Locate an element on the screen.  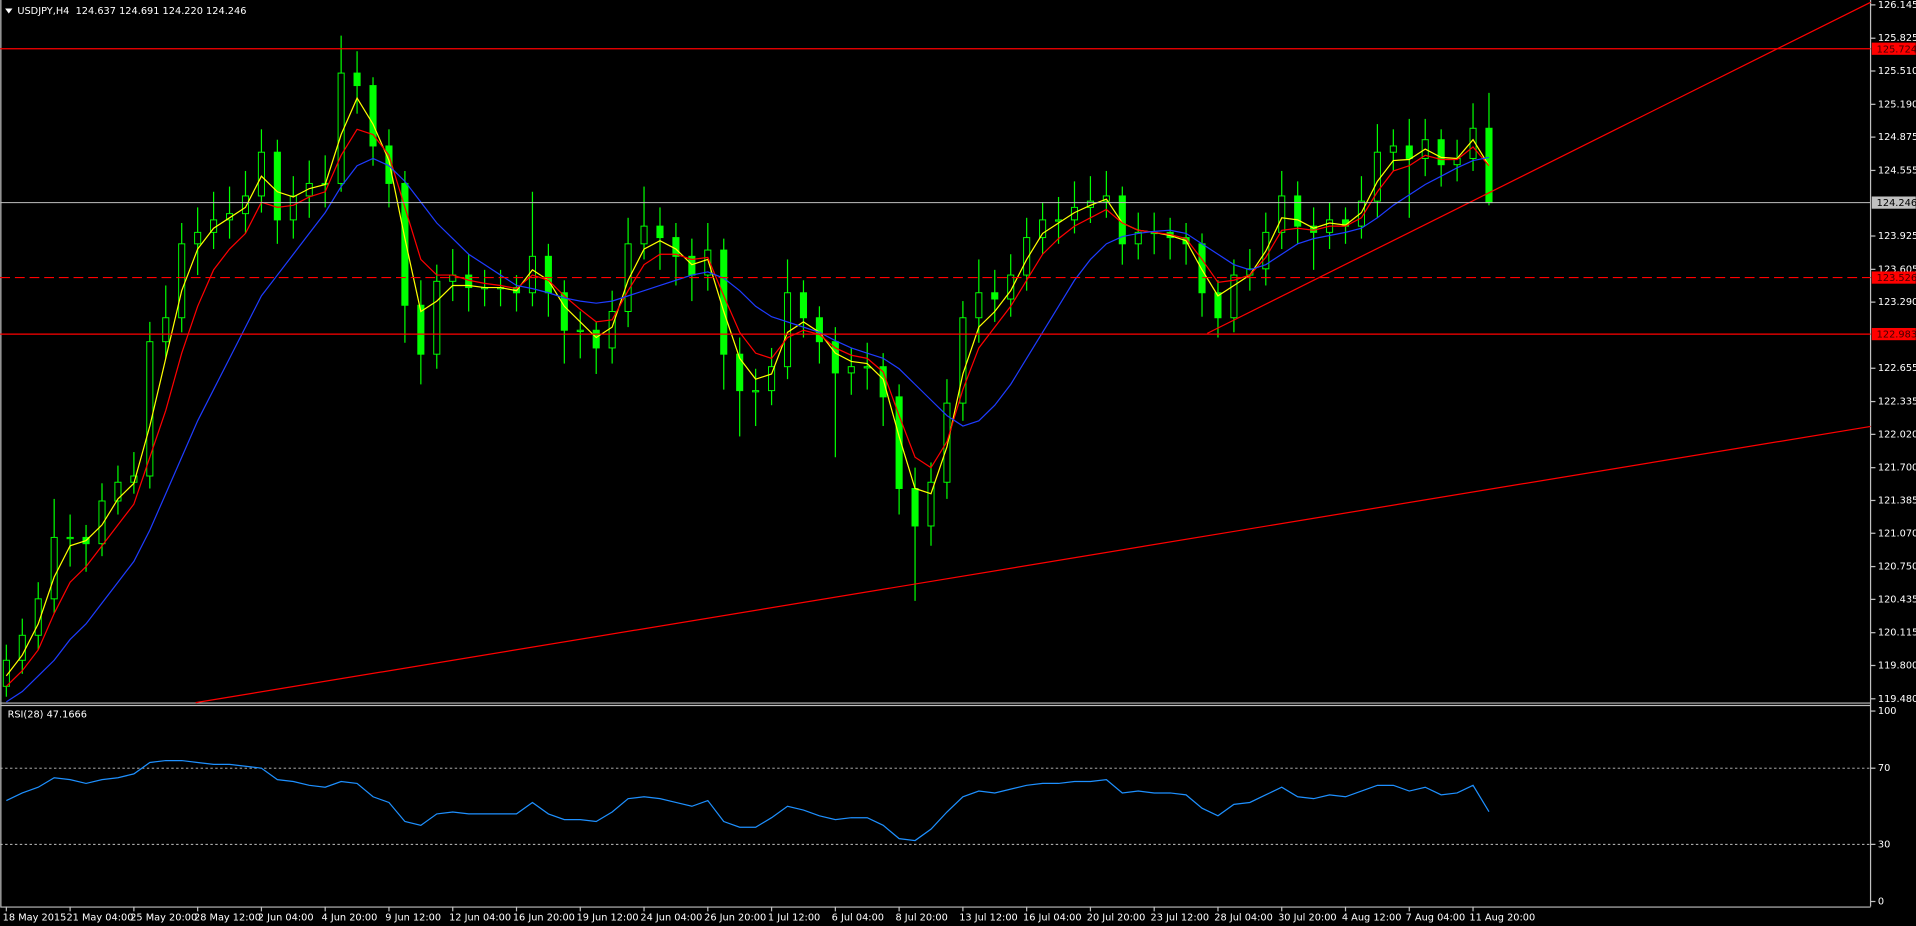
y-tick-label: 100 is located at coordinates (1887, 711).